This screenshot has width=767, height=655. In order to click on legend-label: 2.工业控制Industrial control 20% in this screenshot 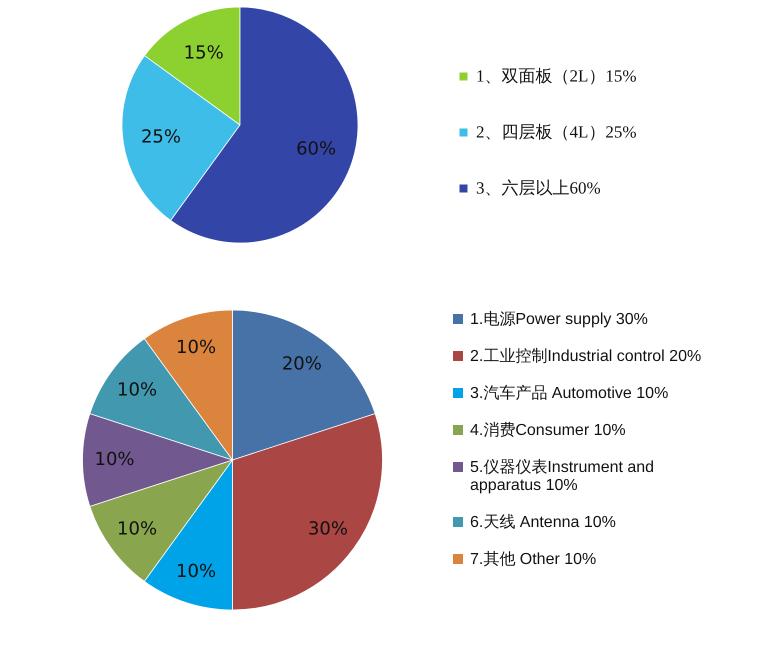, I will do `click(586, 356)`.